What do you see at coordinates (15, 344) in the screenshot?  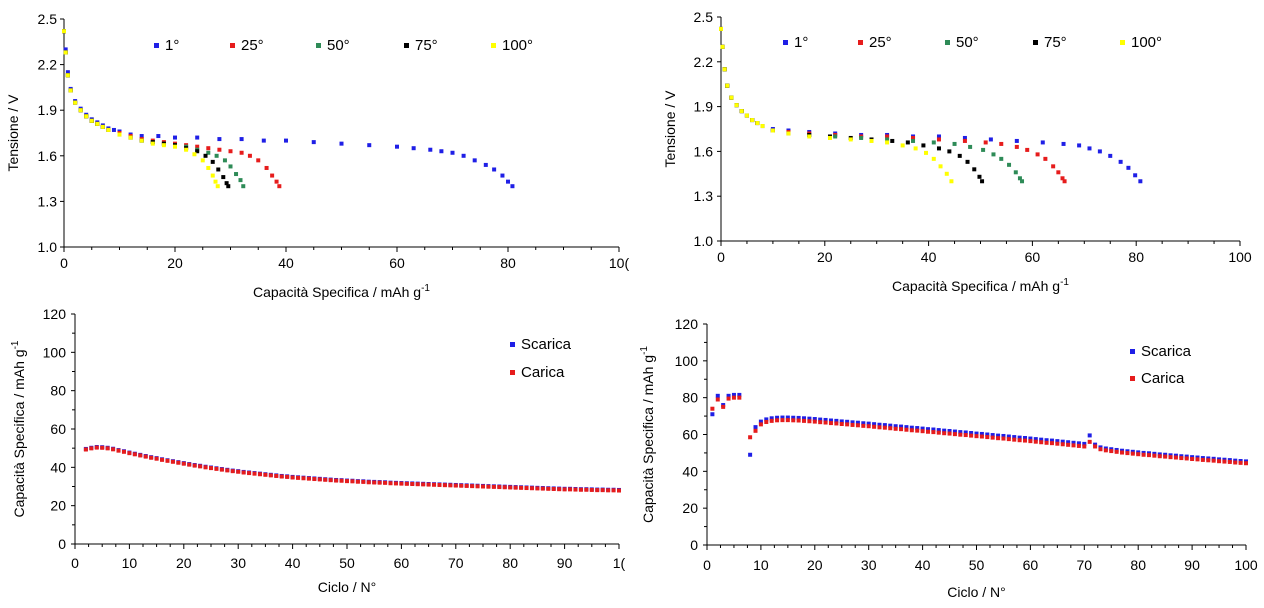 I see `y-axis-title-sup: -1` at bounding box center [15, 344].